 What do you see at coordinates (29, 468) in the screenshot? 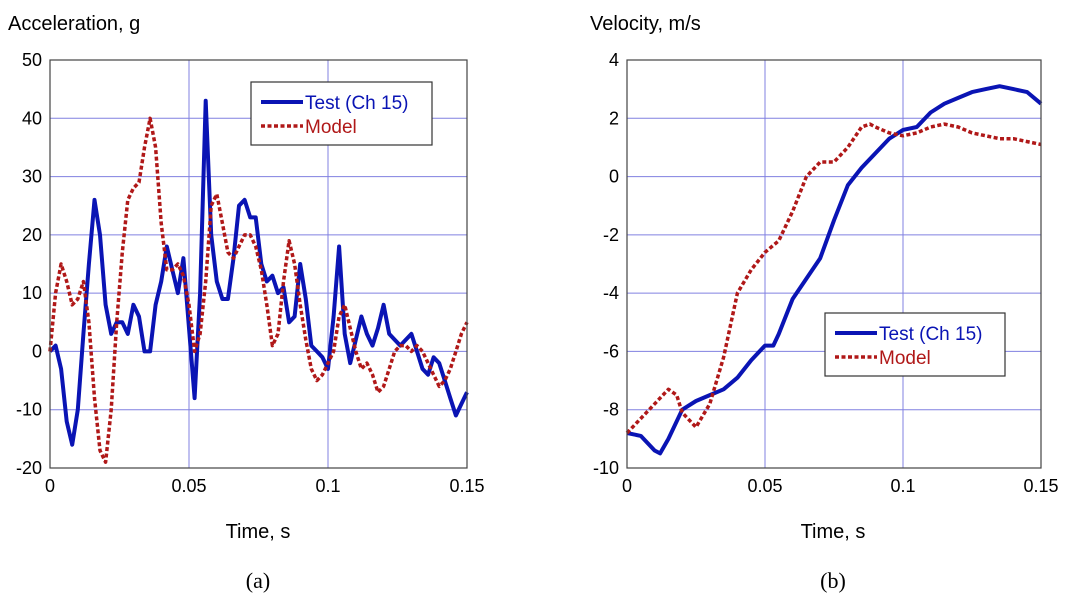
I see `y-tick-label: -20` at bounding box center [29, 468].